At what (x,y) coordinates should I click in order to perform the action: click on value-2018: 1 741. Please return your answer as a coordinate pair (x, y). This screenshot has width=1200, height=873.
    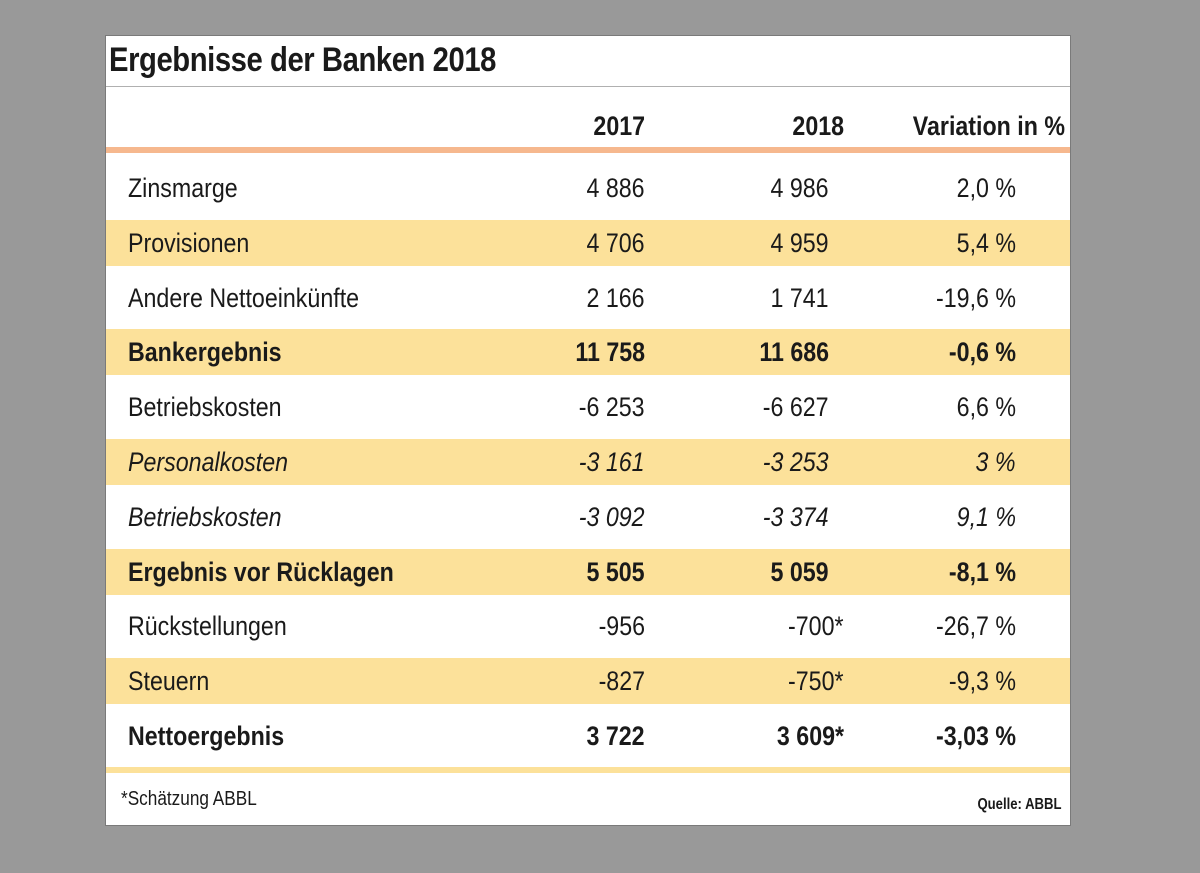
    Looking at the image, I should click on (800, 298).